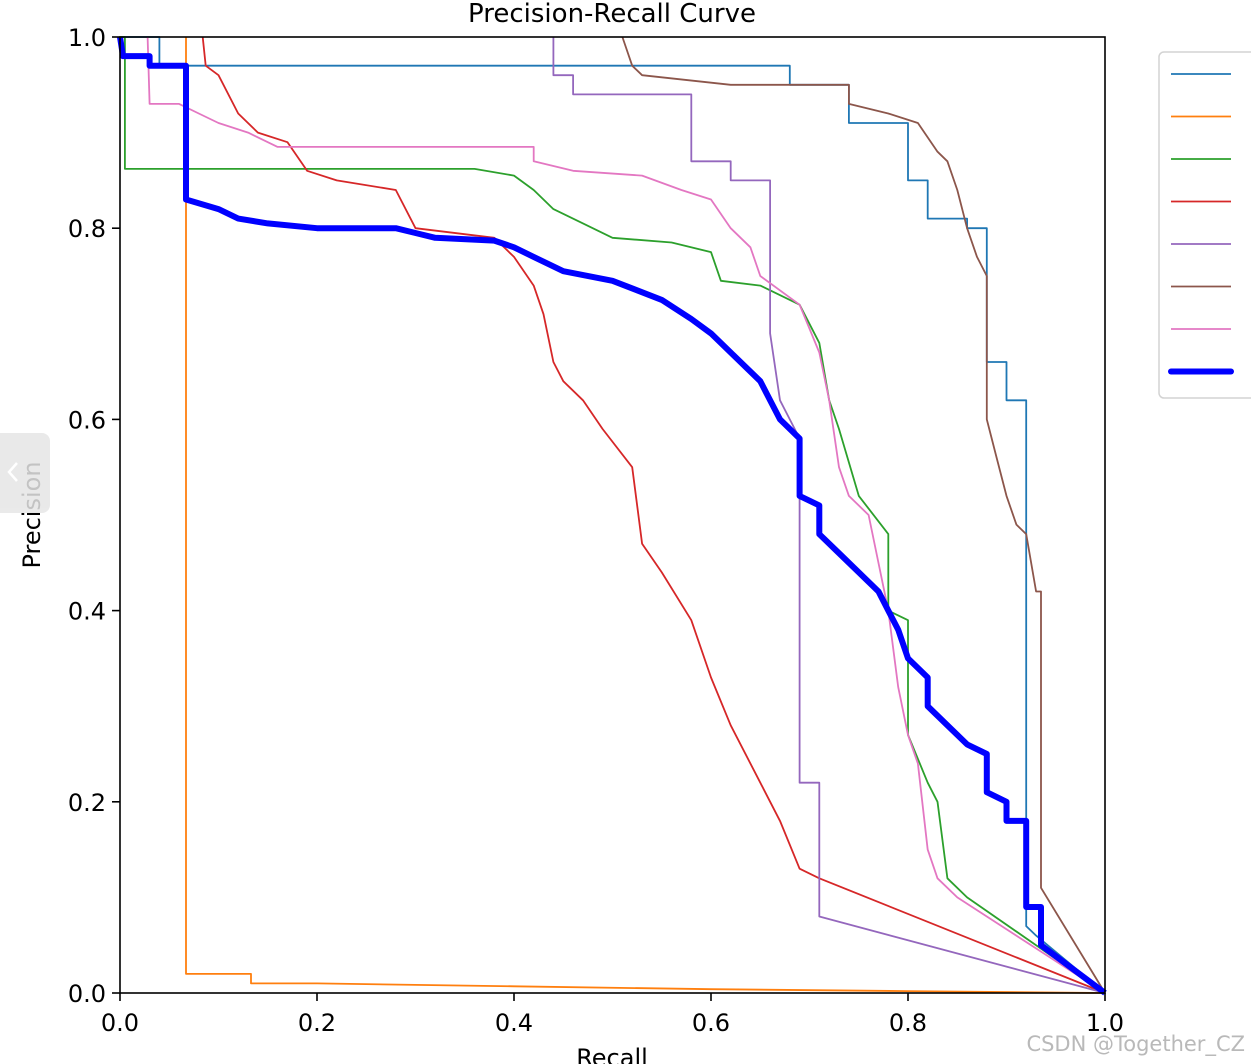  Describe the element at coordinates (1105, 1023) in the screenshot. I see `x-tick-label: 1.0` at that location.